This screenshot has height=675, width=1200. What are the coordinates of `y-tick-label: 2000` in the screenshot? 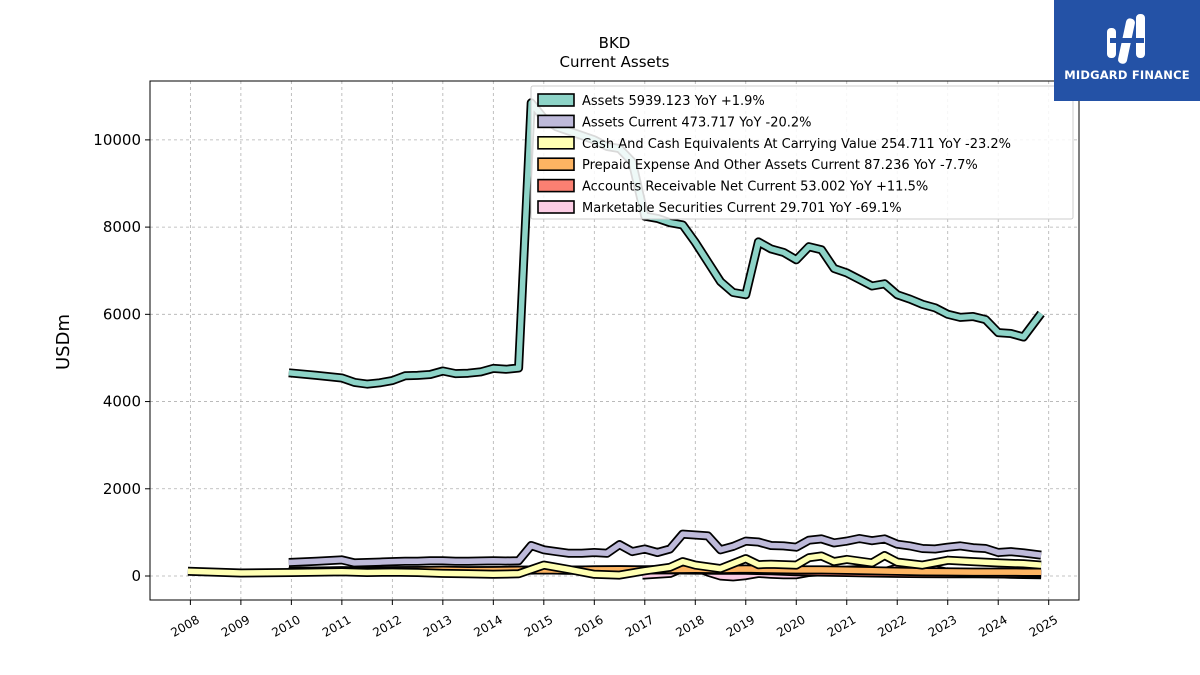 It's located at (122, 489).